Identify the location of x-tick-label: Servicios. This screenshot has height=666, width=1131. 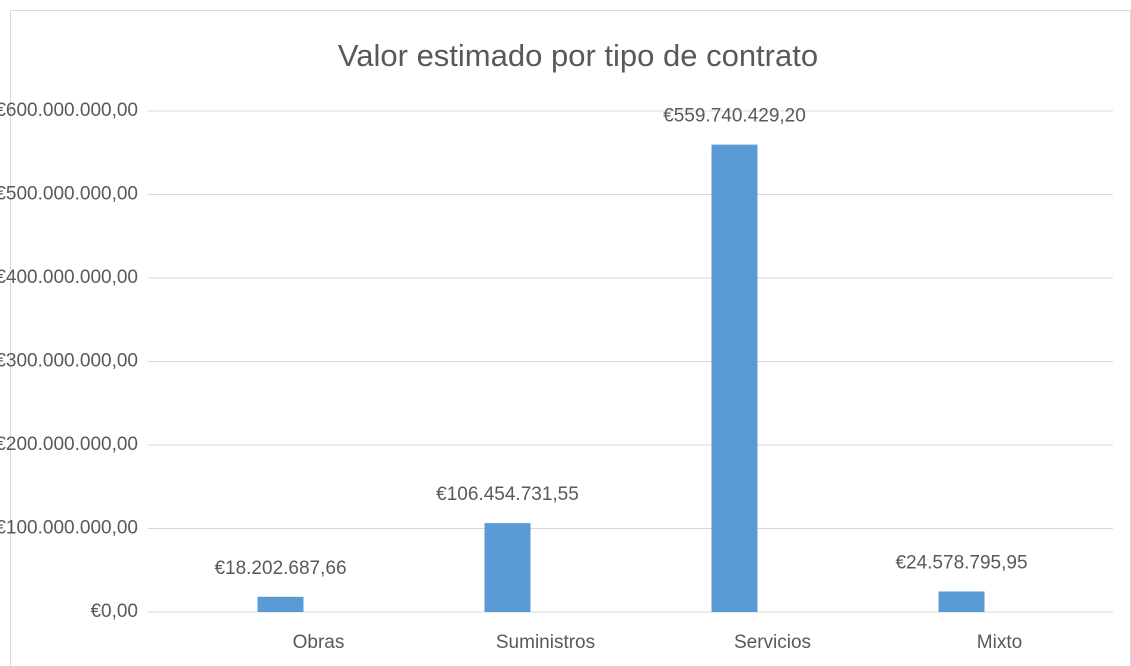
(772, 642).